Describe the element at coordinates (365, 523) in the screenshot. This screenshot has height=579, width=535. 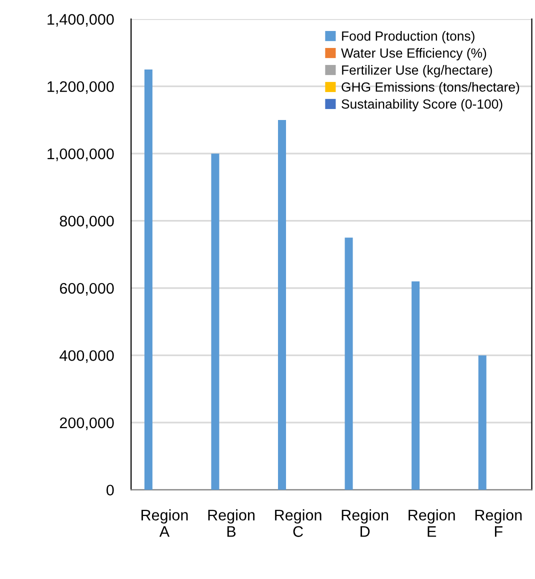
I see `x-tick-label: Region D` at that location.